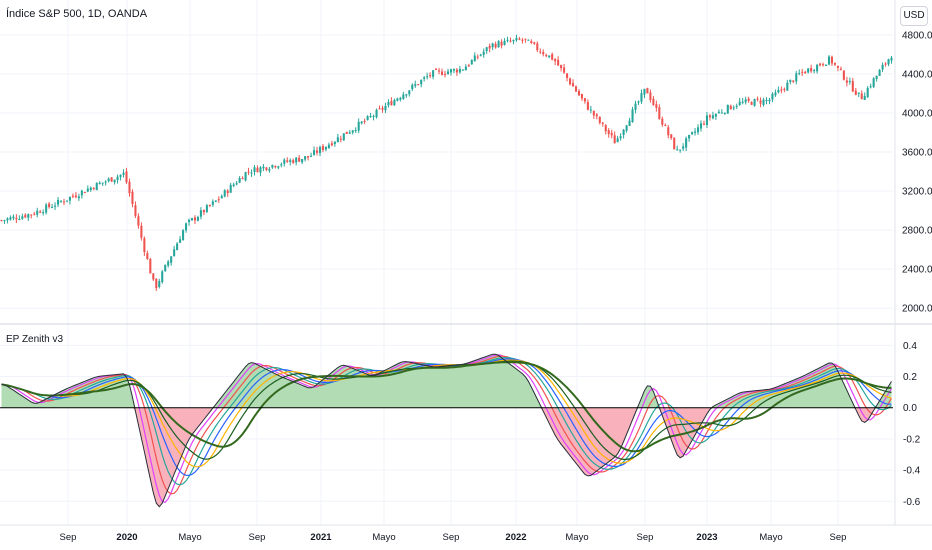 The width and height of the screenshot is (932, 550). I want to click on currency-button: USD, so click(914, 16).